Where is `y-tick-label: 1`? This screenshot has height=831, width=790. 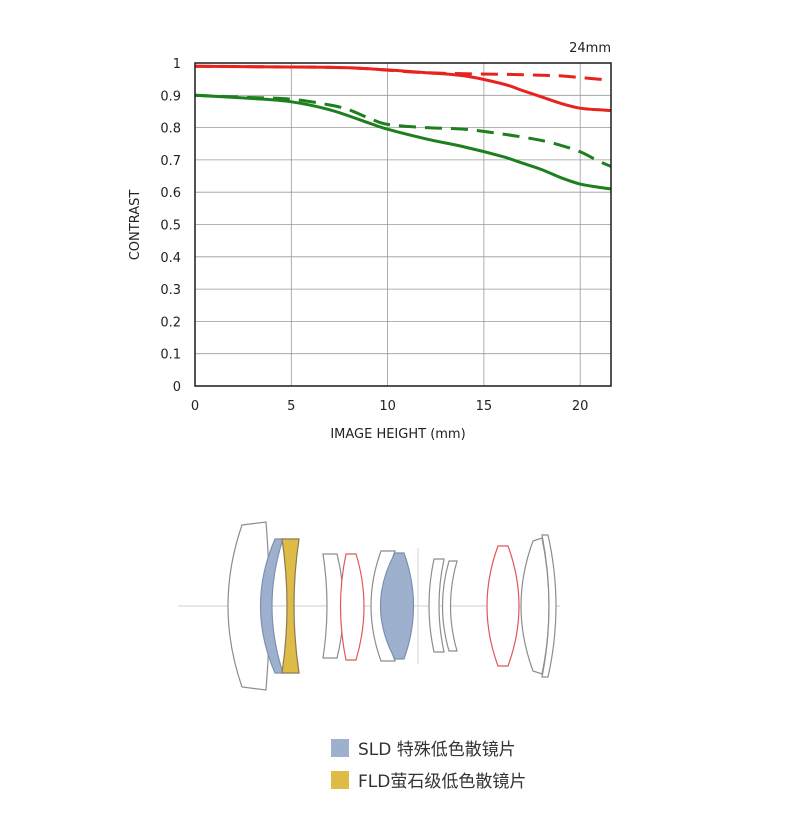
y-tick-label: 1 is located at coordinates (177, 64).